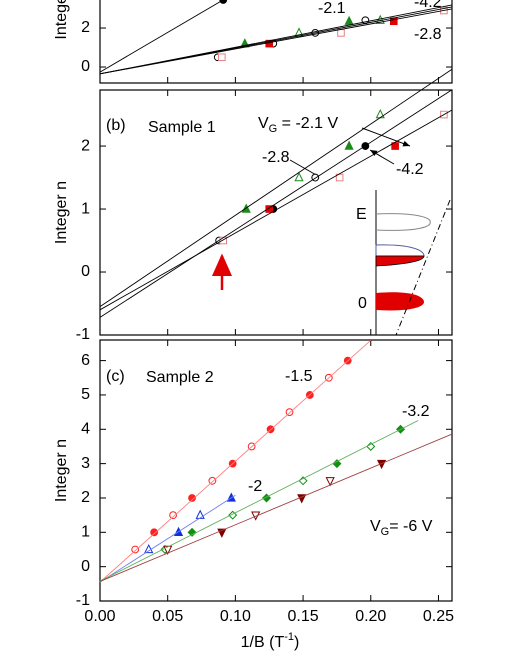  I want to click on x-tick-label: 0.10, so click(235, 616).